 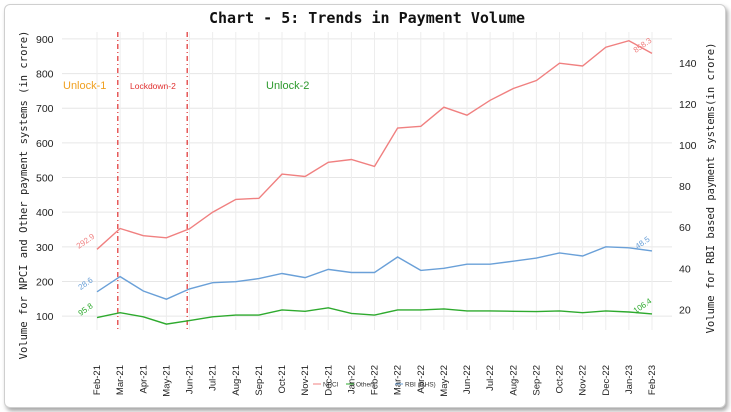 I want to click on x-tick-label: Feb-22, so click(x=375, y=380).